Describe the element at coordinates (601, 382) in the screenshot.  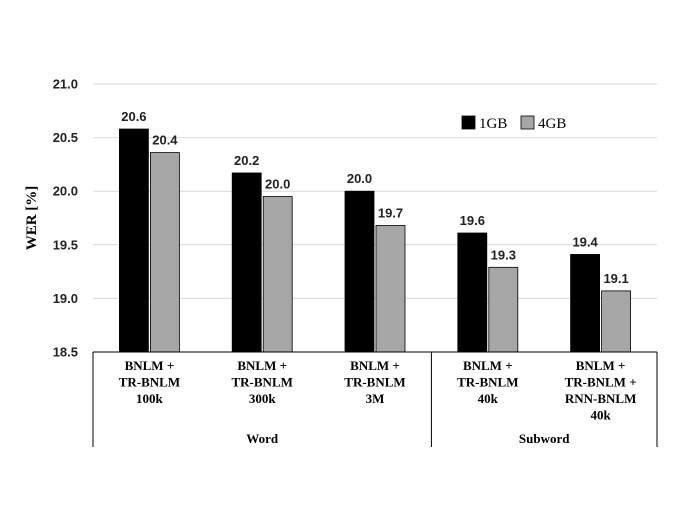
I see `x-category-label: TR-BNLM +` at that location.